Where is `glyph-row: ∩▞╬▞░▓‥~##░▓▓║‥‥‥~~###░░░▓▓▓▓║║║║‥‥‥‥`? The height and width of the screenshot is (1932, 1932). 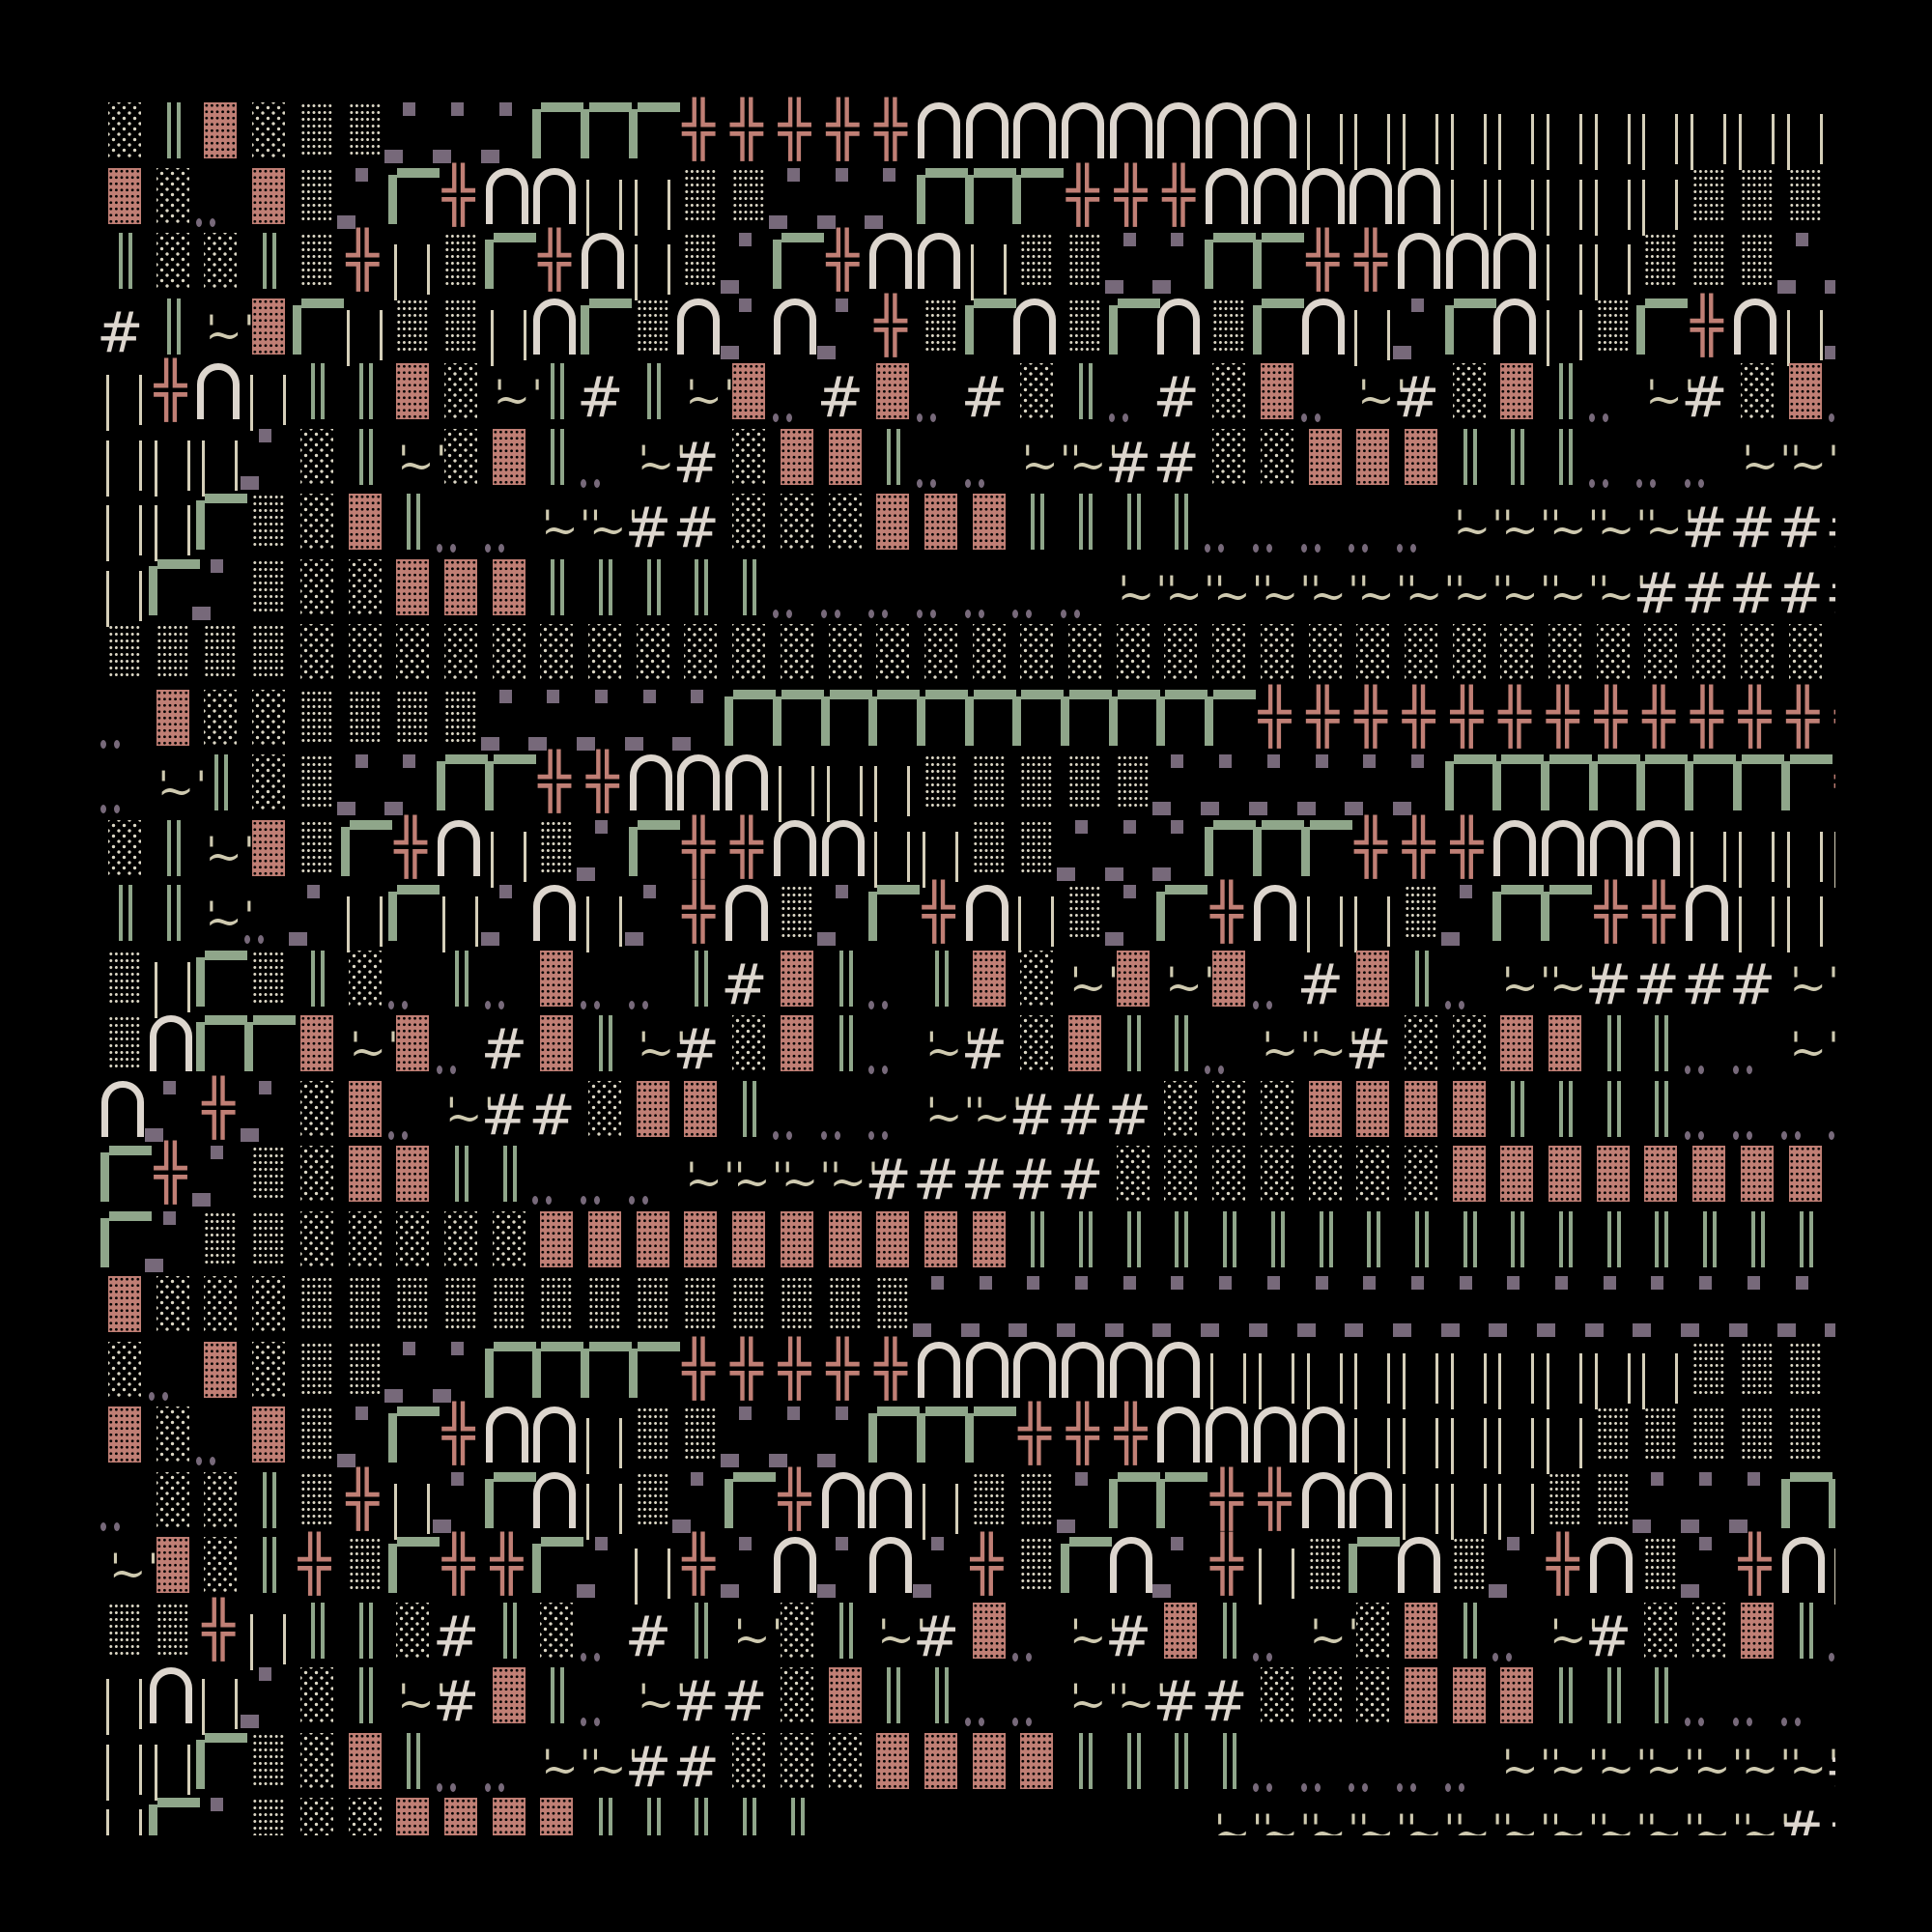 glyph-row: ∩▞╬▞░▓‥~##░▓▓║‥‥‥~~###░░░▓▓▓▓║║║║‥‥‥‥ is located at coordinates (966, 1111).